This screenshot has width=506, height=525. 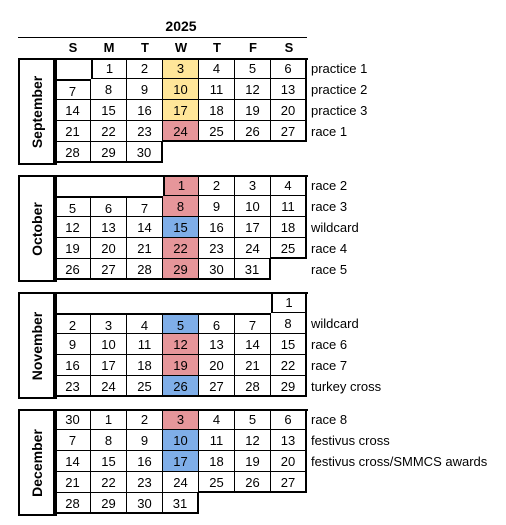 I want to click on event-label: practice 3, so click(x=339, y=110).